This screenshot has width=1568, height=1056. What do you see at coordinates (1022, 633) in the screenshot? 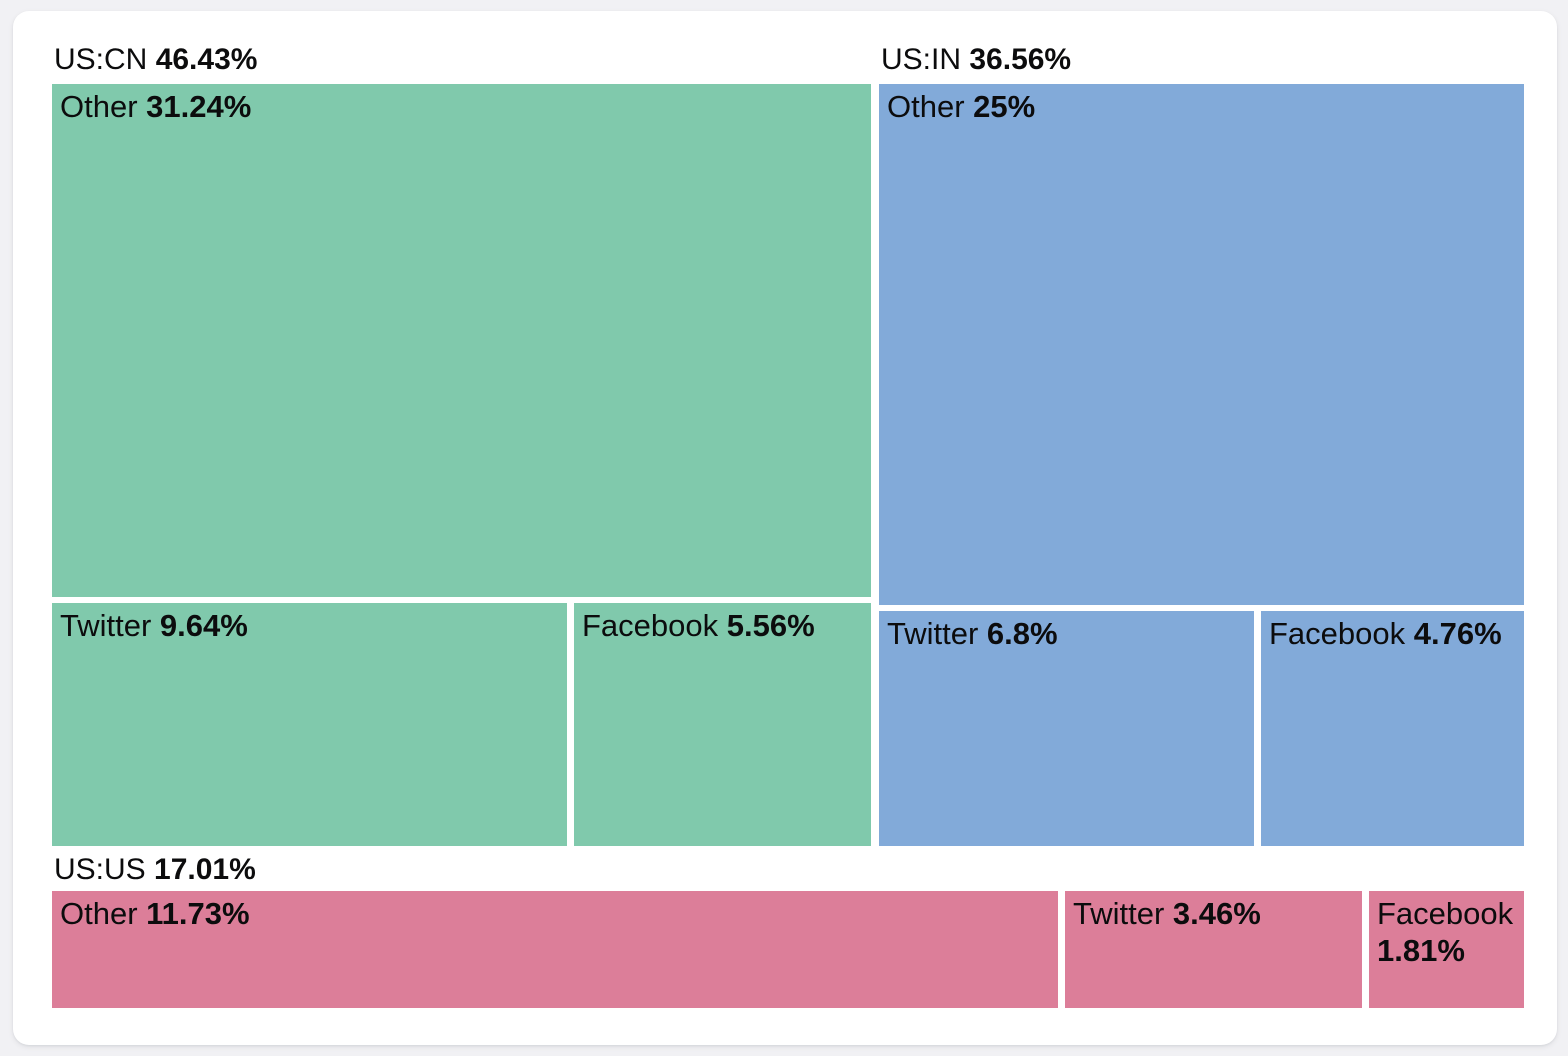
I see `cell-value: 6.8%` at bounding box center [1022, 633].